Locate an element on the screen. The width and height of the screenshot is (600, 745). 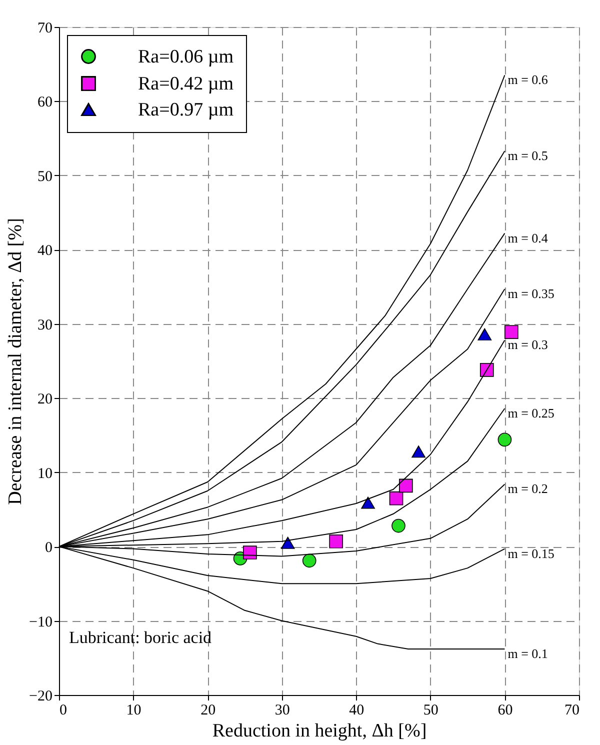
series-label: m = 0.15 is located at coordinates (531, 553).